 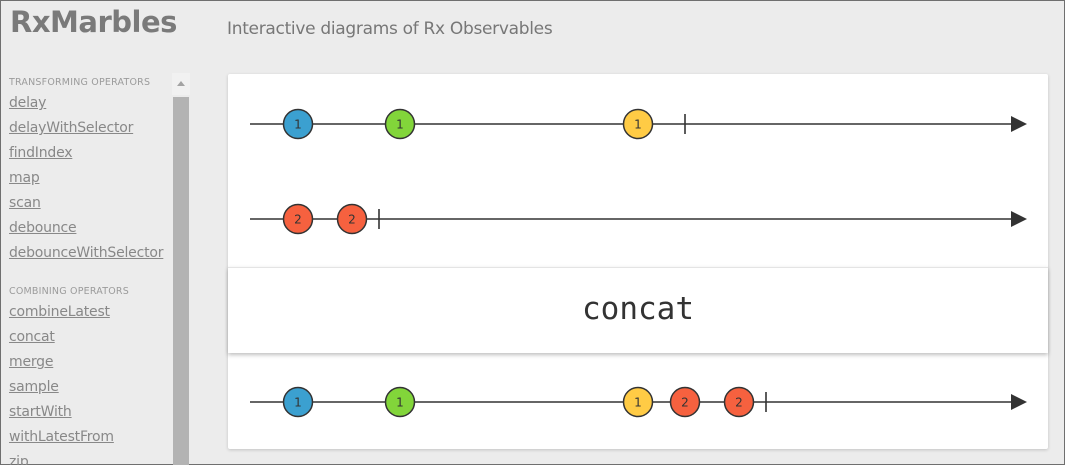 What do you see at coordinates (86, 253) in the screenshot?
I see `sidebar-item-debouncewithselector: debounceWithSelector` at bounding box center [86, 253].